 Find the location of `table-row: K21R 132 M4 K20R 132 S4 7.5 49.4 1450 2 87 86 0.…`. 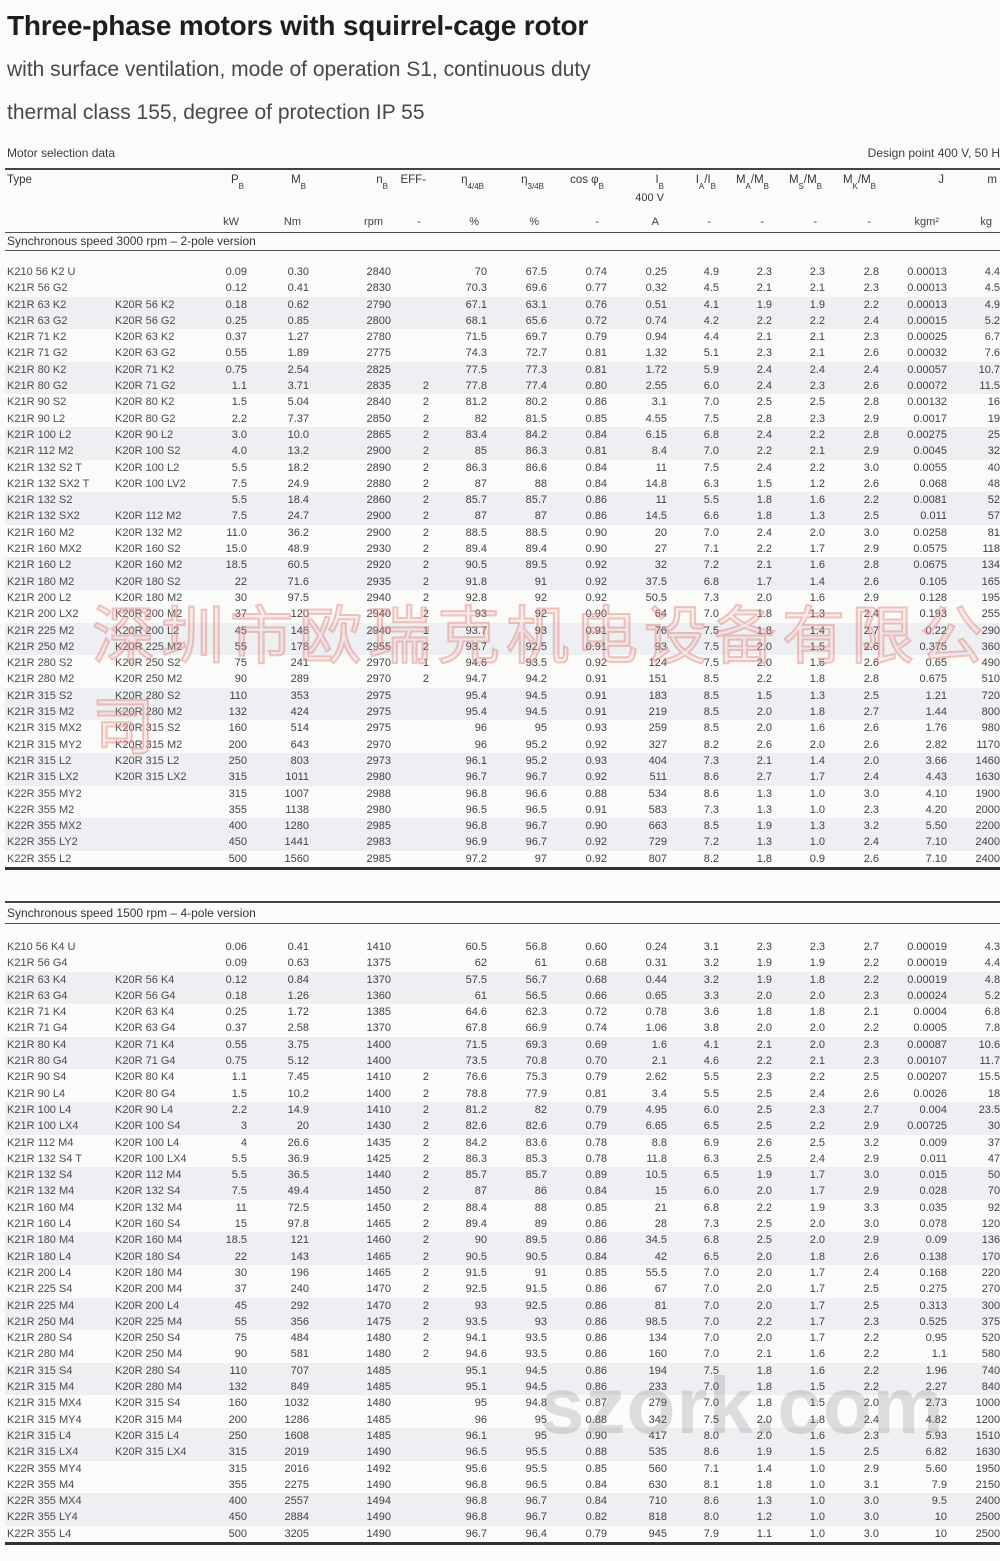

table-row: K21R 132 M4 K20R 132 S4 7.5 49.4 1450 2 87 86 0.… is located at coordinates (502, 1191).